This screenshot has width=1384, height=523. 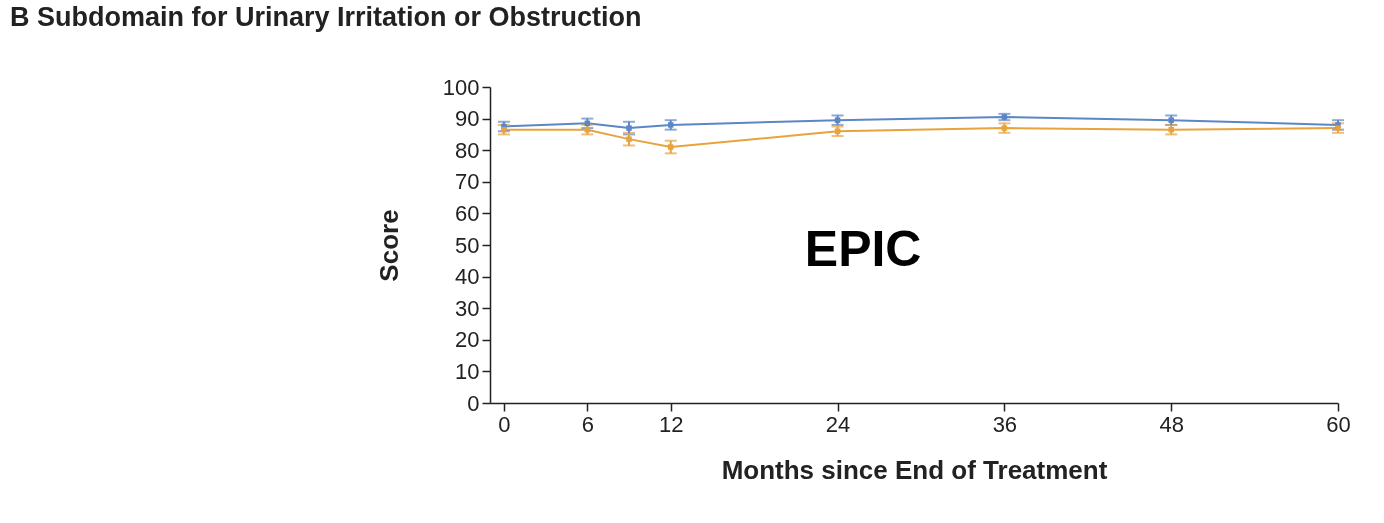 I want to click on y-tick-label: 60, so click(x=467, y=213).